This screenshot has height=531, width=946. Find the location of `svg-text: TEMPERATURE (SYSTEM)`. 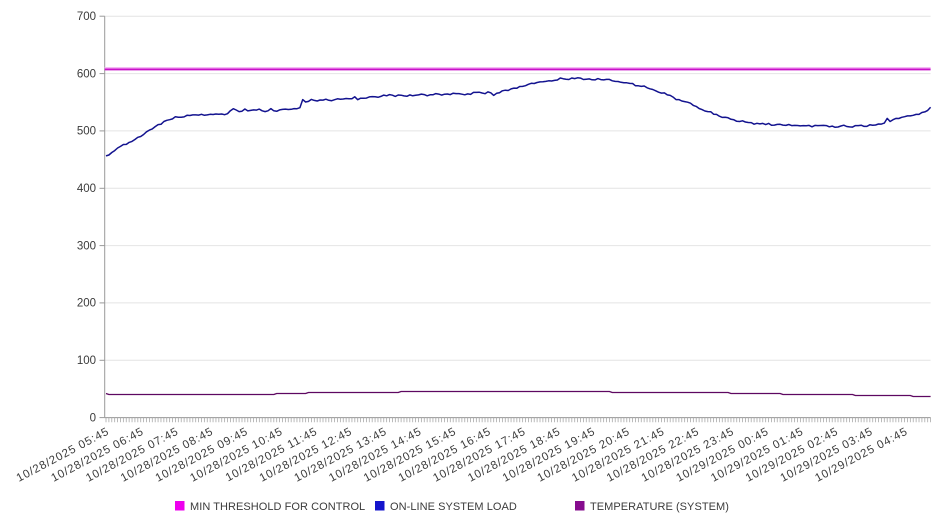

svg-text: TEMPERATURE (SYSTEM) is located at coordinates (659, 507).